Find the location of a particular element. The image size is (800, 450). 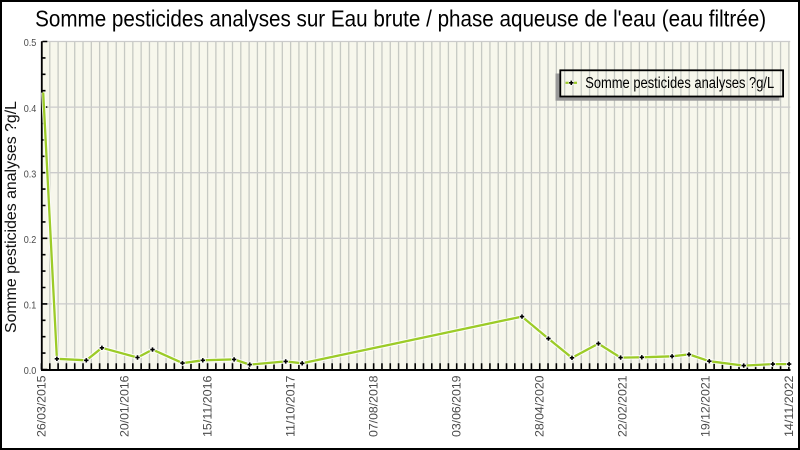

svg-text: 19/12/2021 is located at coordinates (706, 406).